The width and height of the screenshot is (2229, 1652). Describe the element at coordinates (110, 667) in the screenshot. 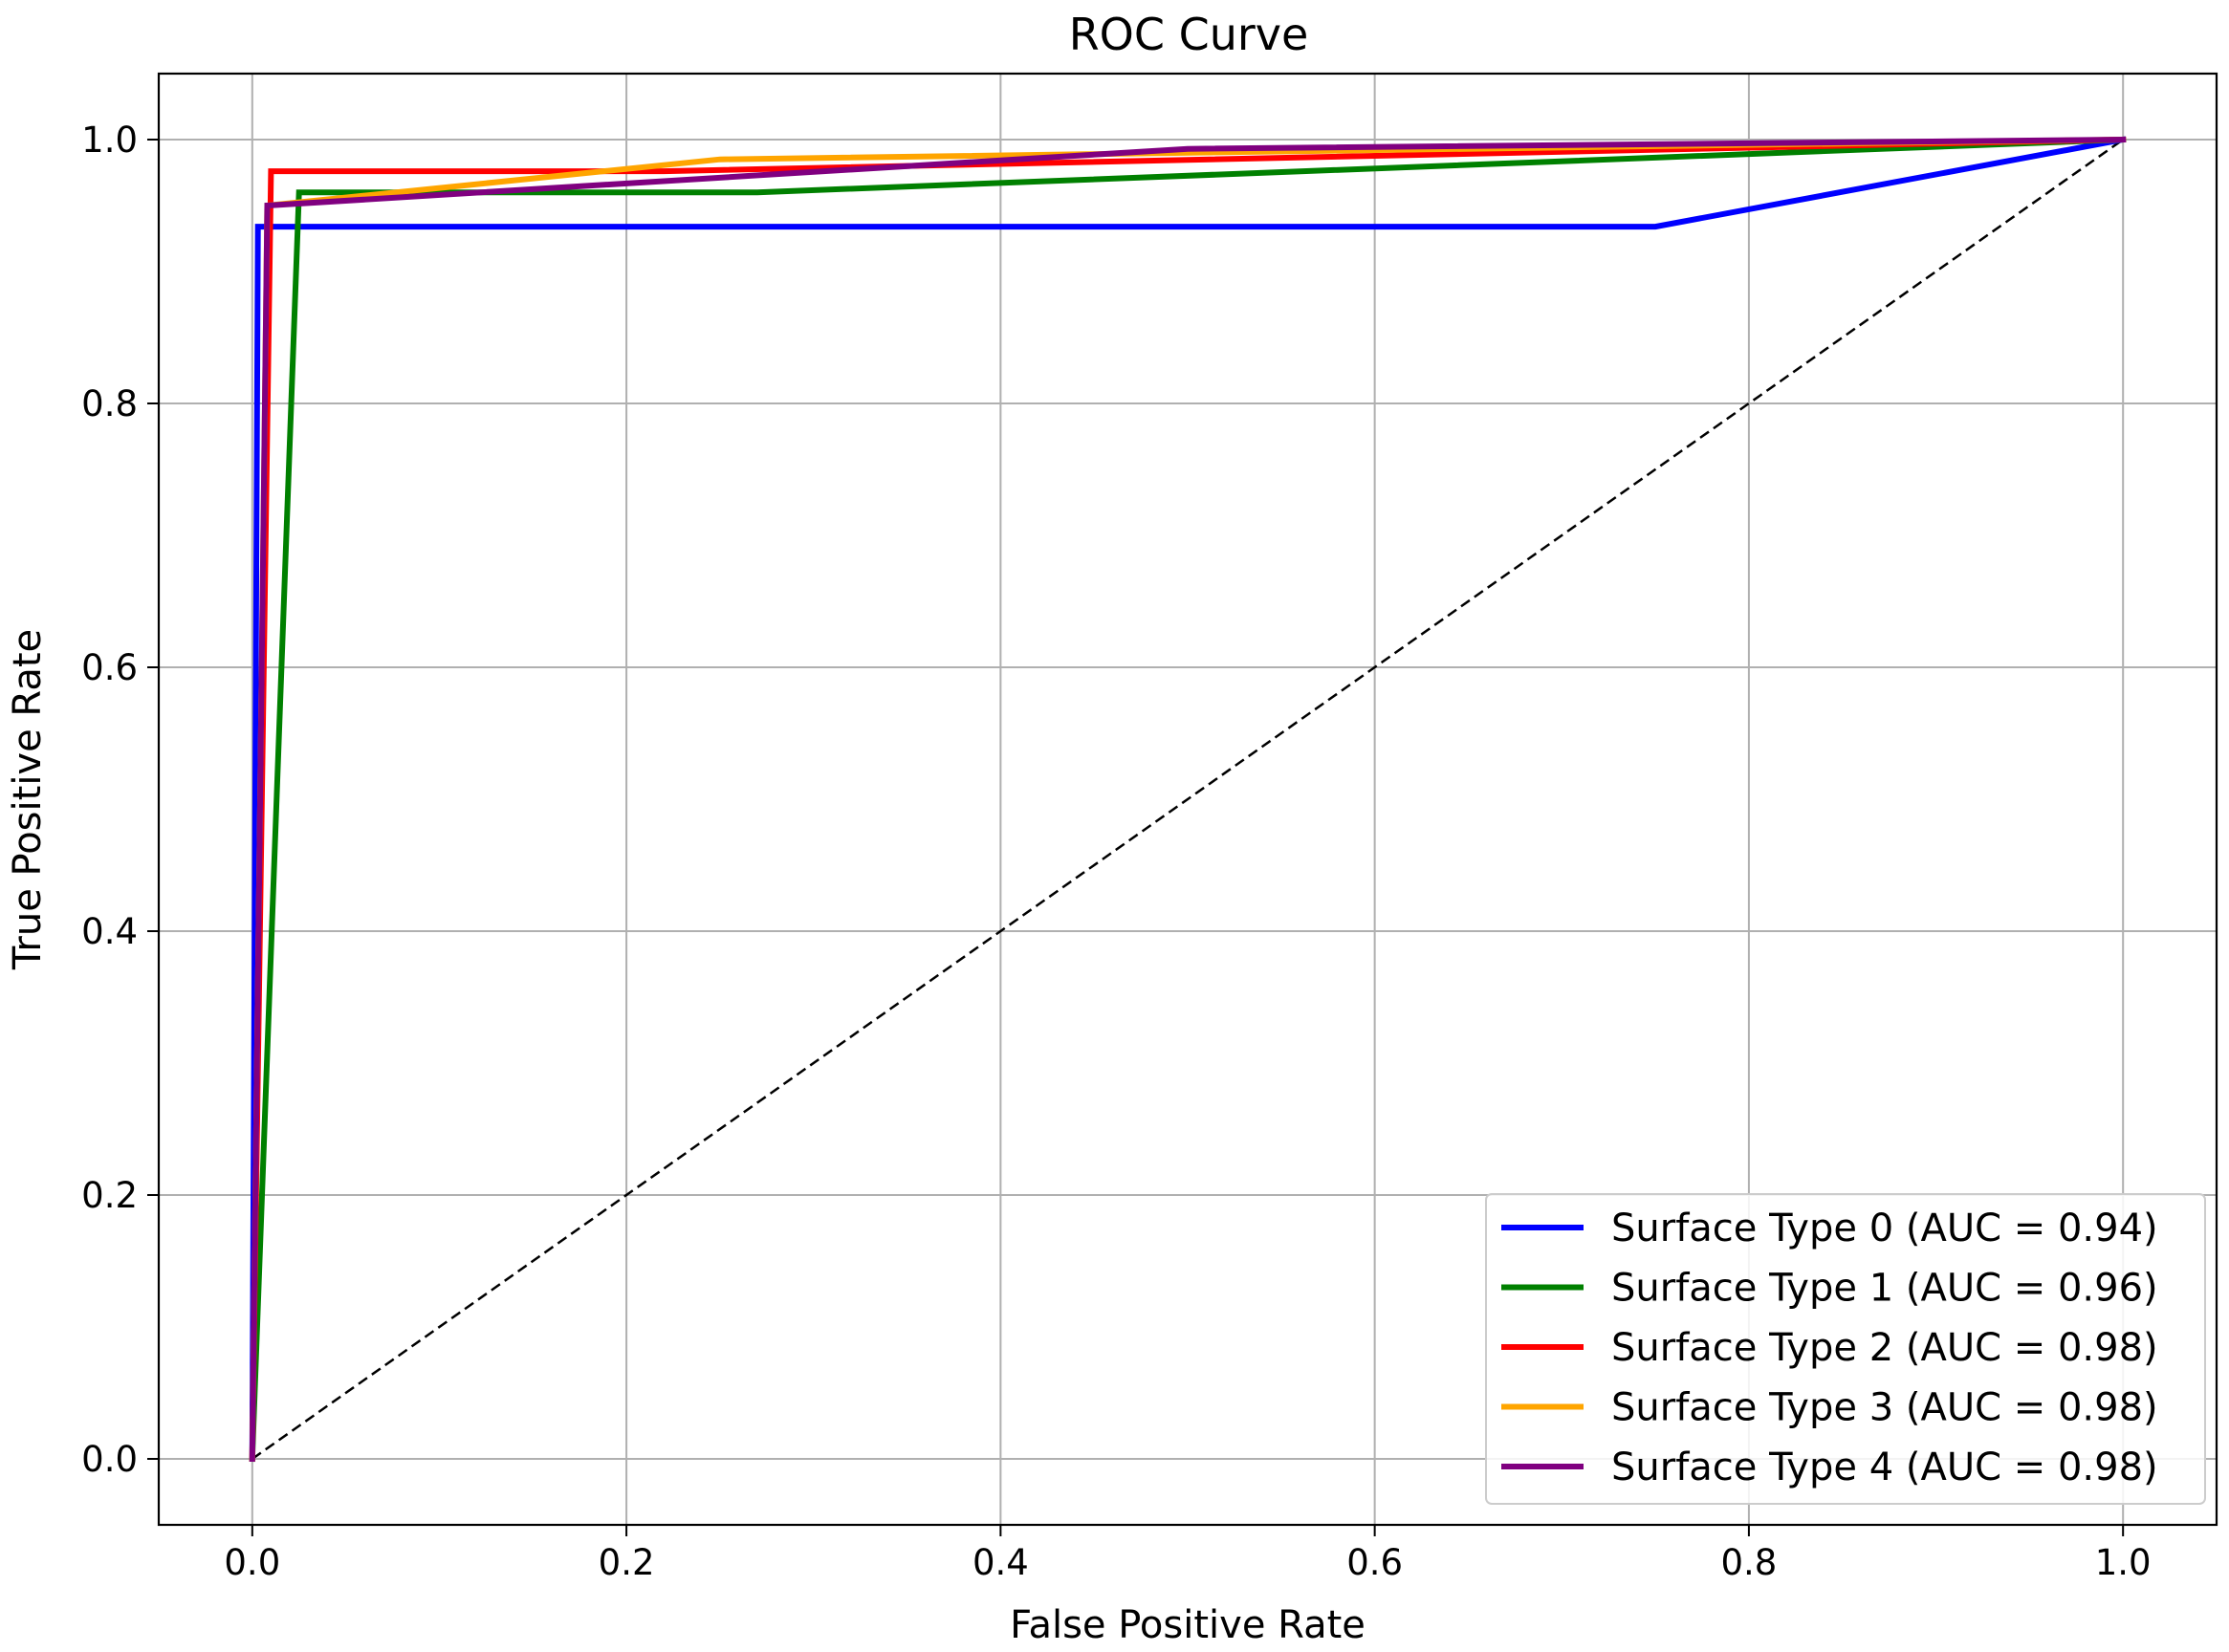

I see `y-tick-label: 0.6` at that location.